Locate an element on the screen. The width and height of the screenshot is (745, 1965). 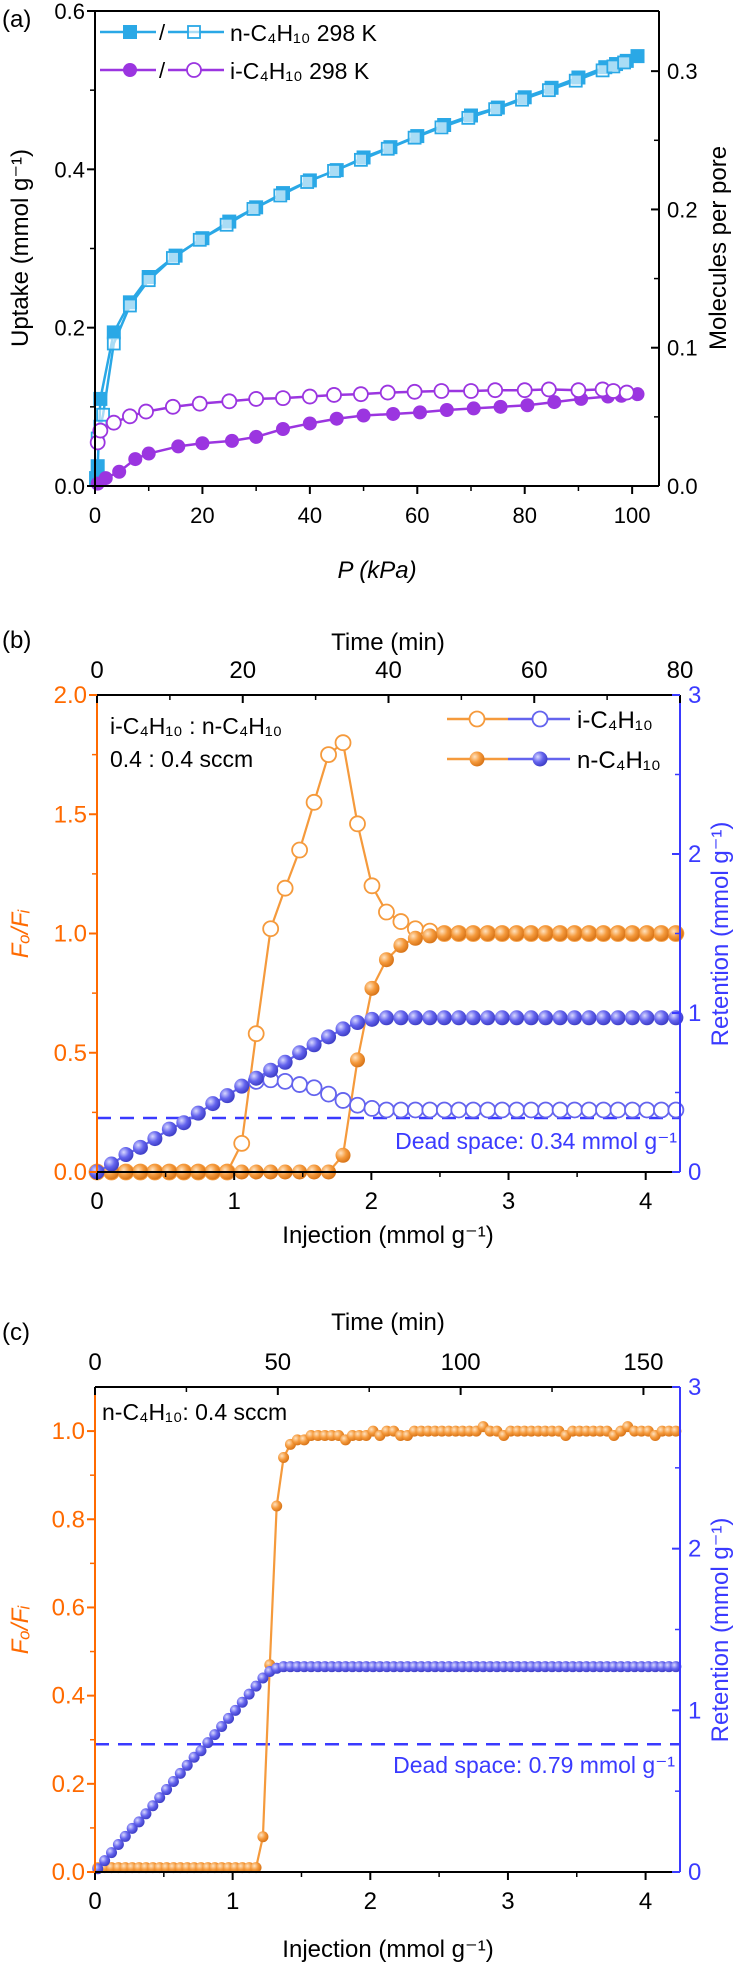
y-tick-label: 0.0 is located at coordinates (68, 1872).